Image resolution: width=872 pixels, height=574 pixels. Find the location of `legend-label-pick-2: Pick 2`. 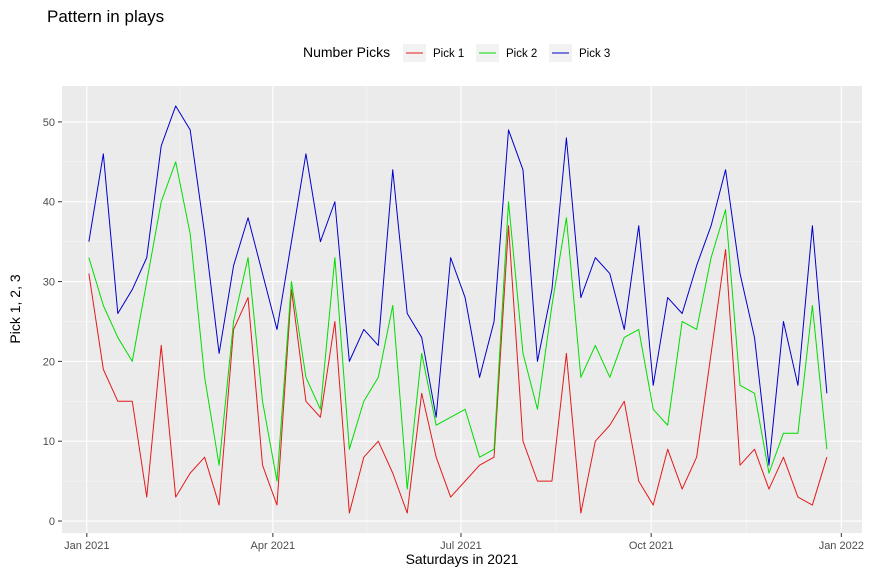

legend-label-pick-2: Pick 2 is located at coordinates (521, 54).